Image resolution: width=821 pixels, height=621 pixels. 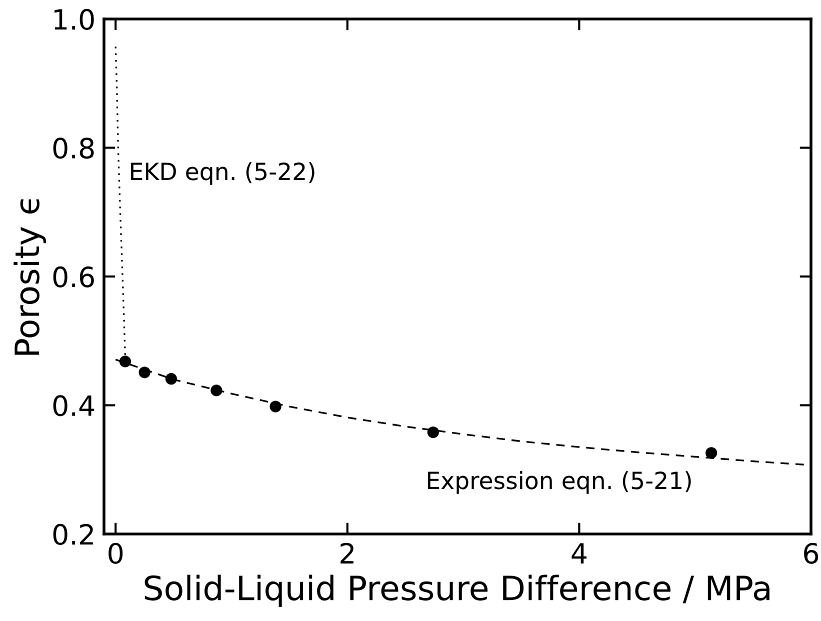 What do you see at coordinates (73, 534) in the screenshot?
I see `y-tick-label: 0.2` at bounding box center [73, 534].